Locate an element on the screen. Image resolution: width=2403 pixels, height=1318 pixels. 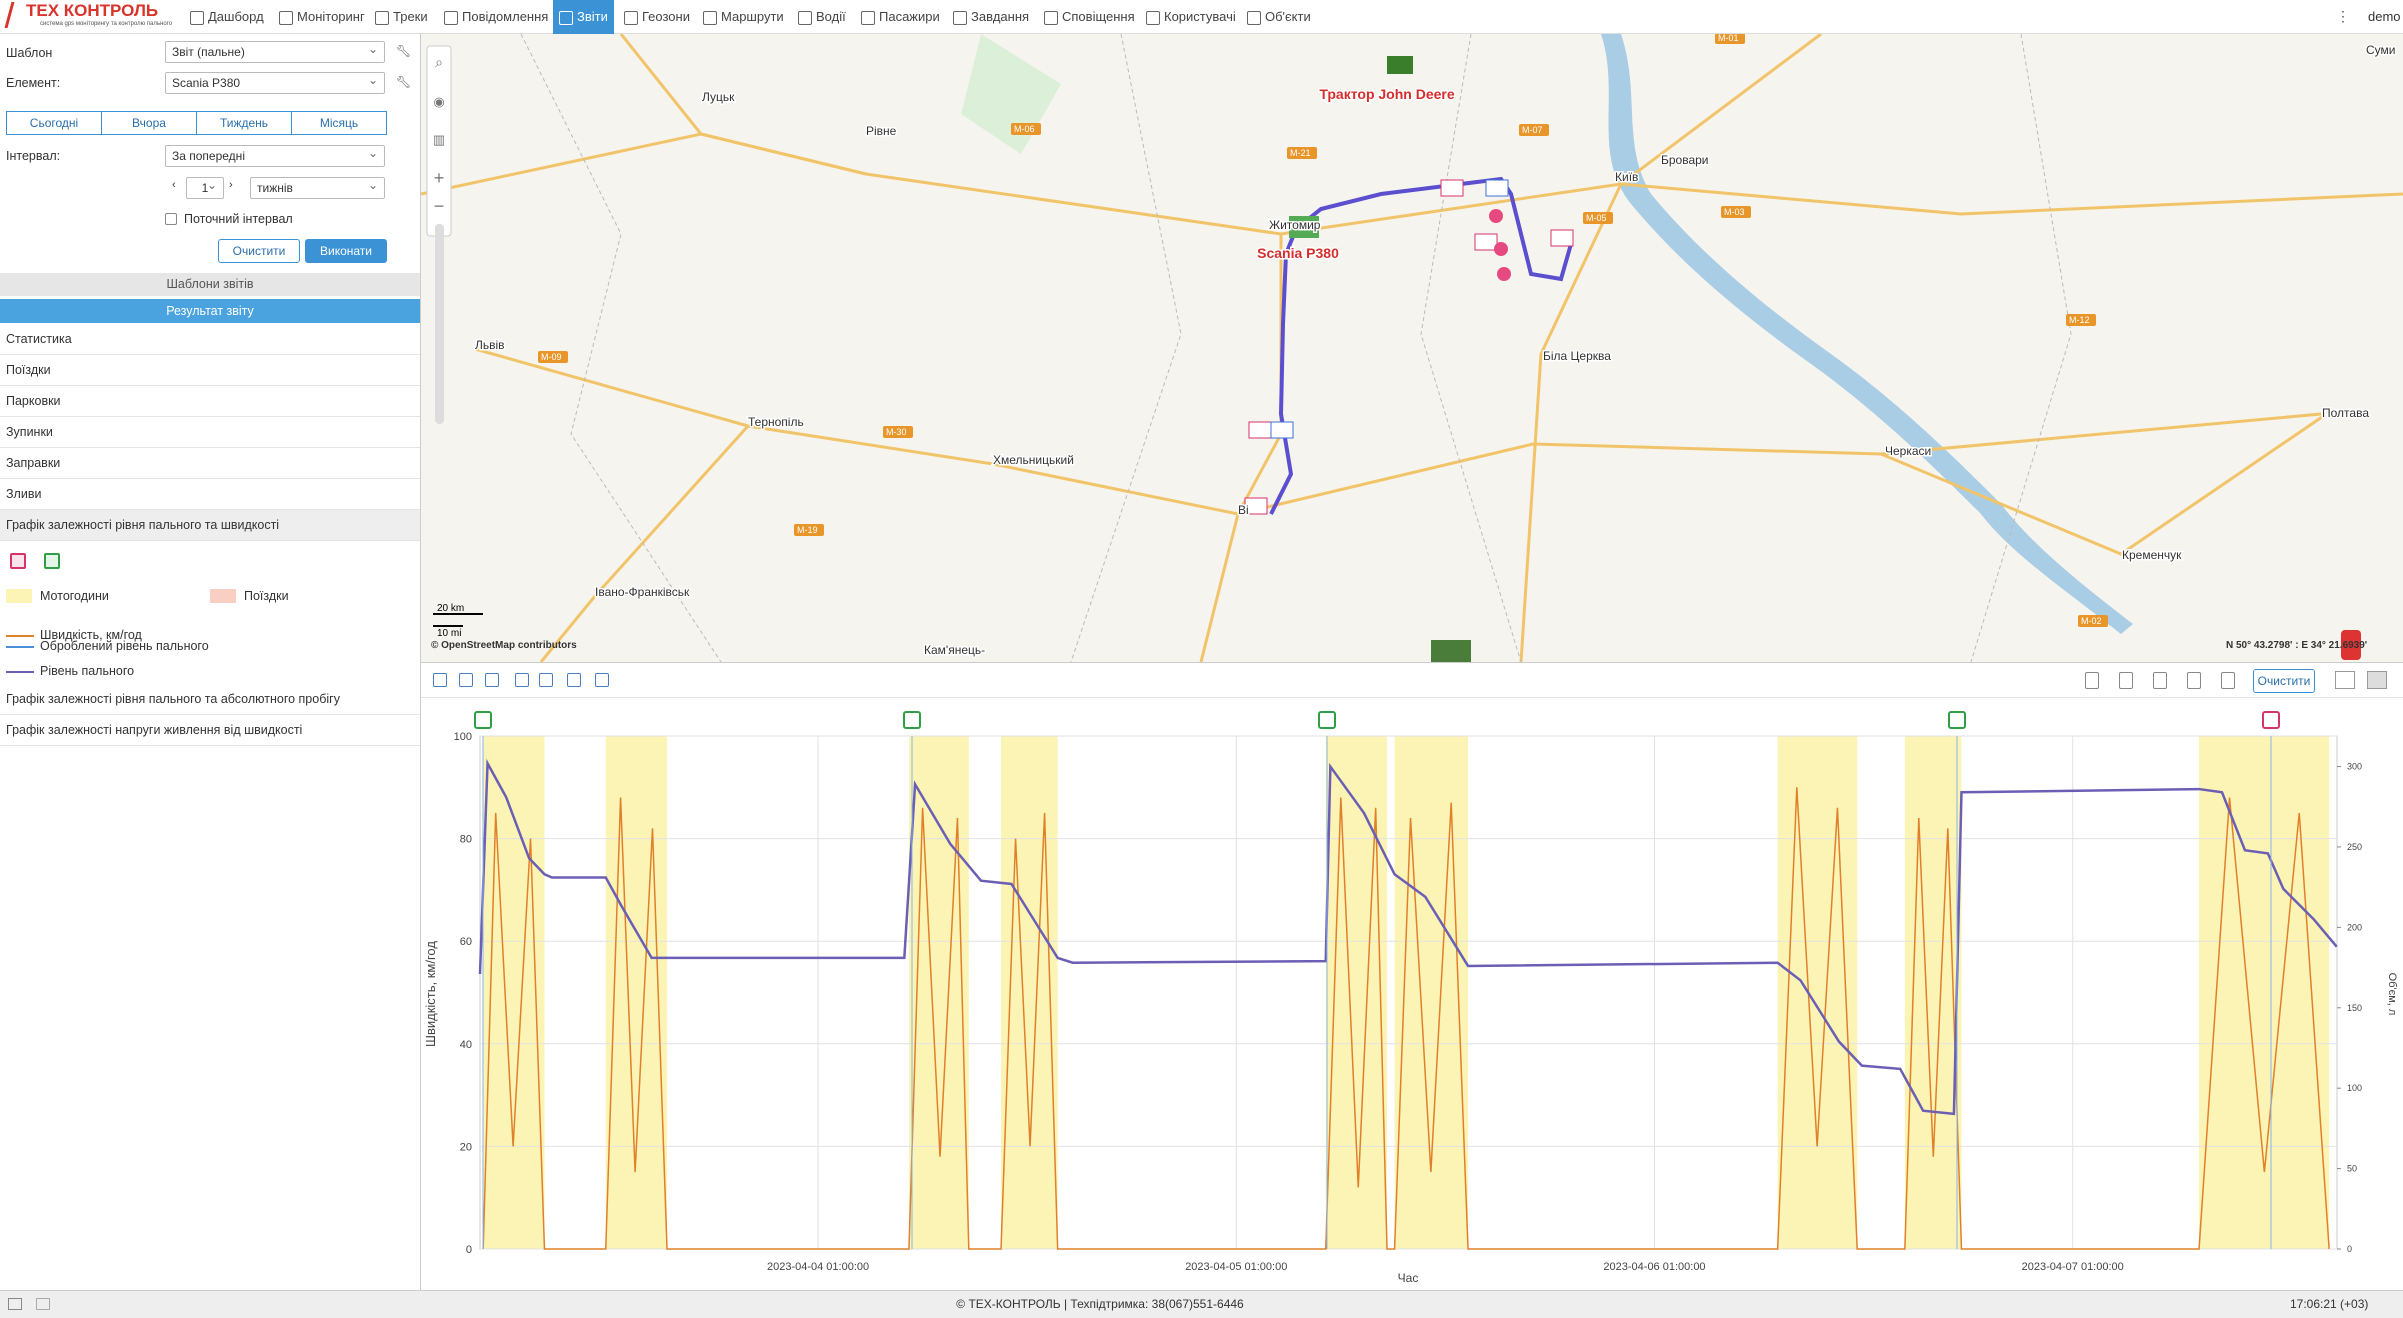
nav-item: Водії is located at coordinates (822, 17).